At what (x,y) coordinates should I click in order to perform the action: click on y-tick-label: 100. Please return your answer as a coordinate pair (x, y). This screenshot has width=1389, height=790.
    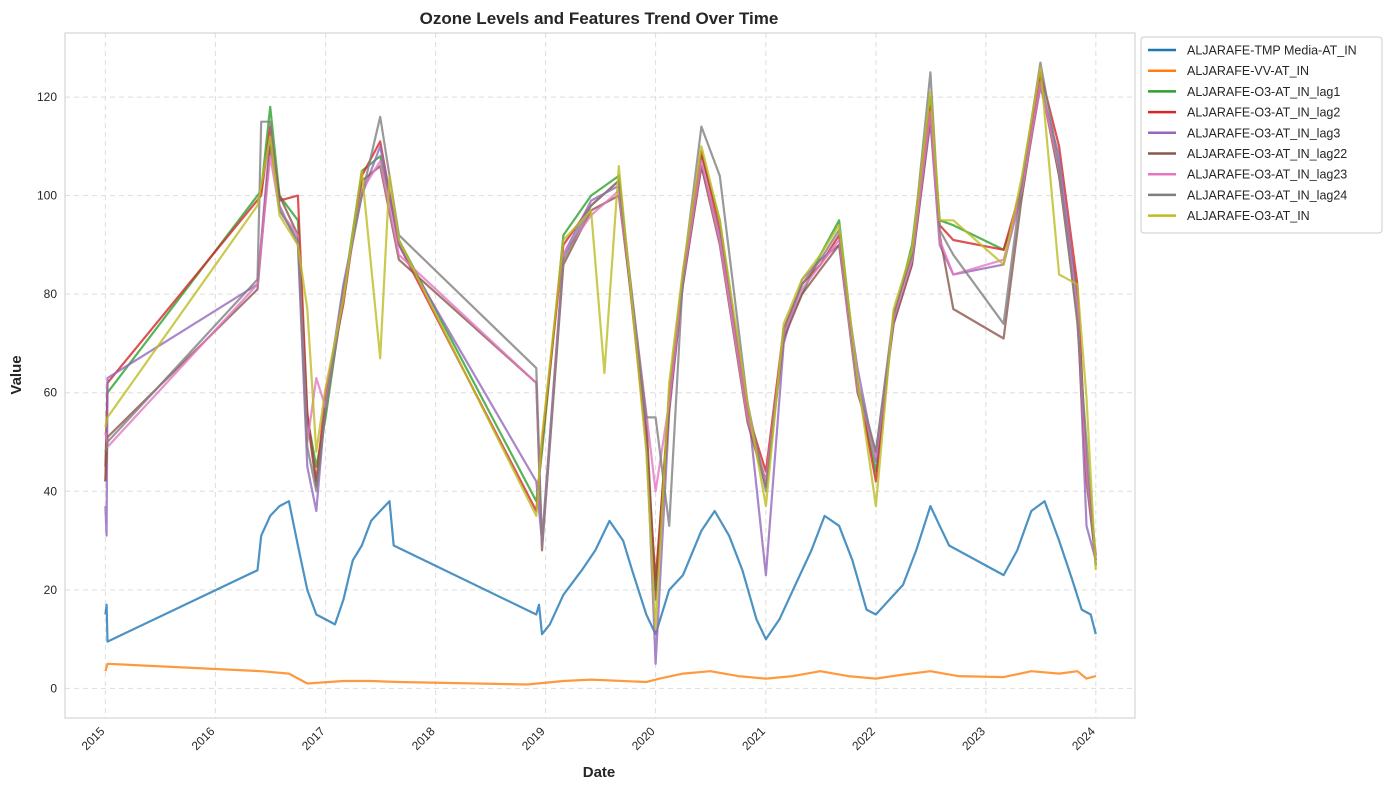
    Looking at the image, I should click on (47, 196).